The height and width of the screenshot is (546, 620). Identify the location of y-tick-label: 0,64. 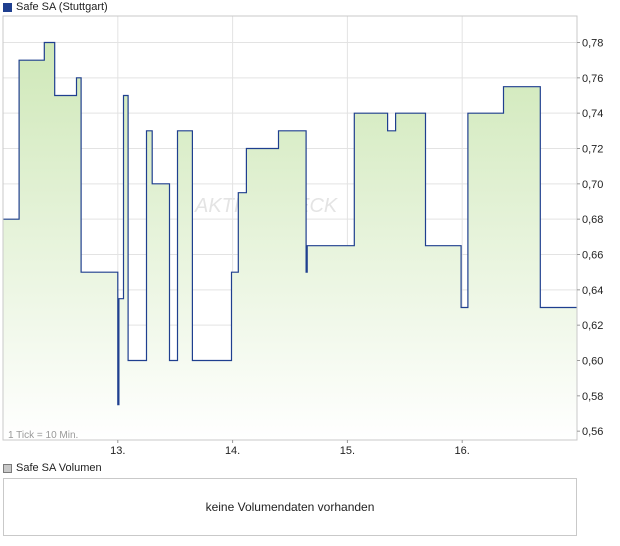
(592, 291).